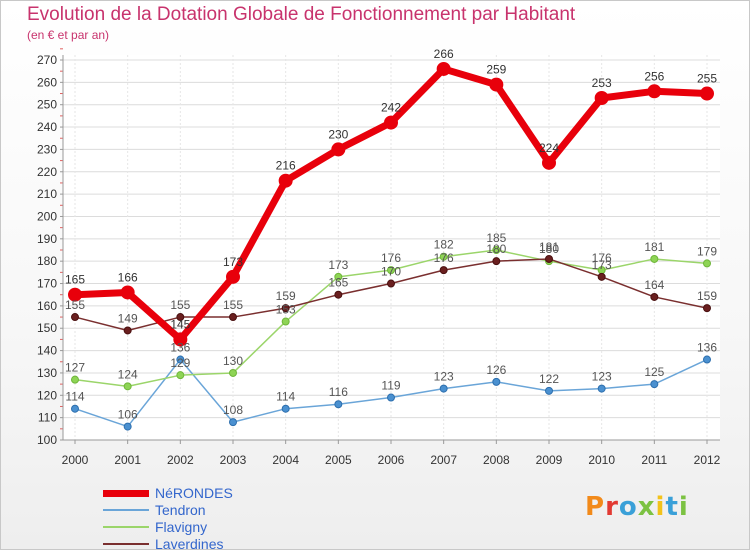 Image resolution: width=750 pixels, height=553 pixels. What do you see at coordinates (126, 544) in the screenshot?
I see `legend-swatch-laverdines` at bounding box center [126, 544].